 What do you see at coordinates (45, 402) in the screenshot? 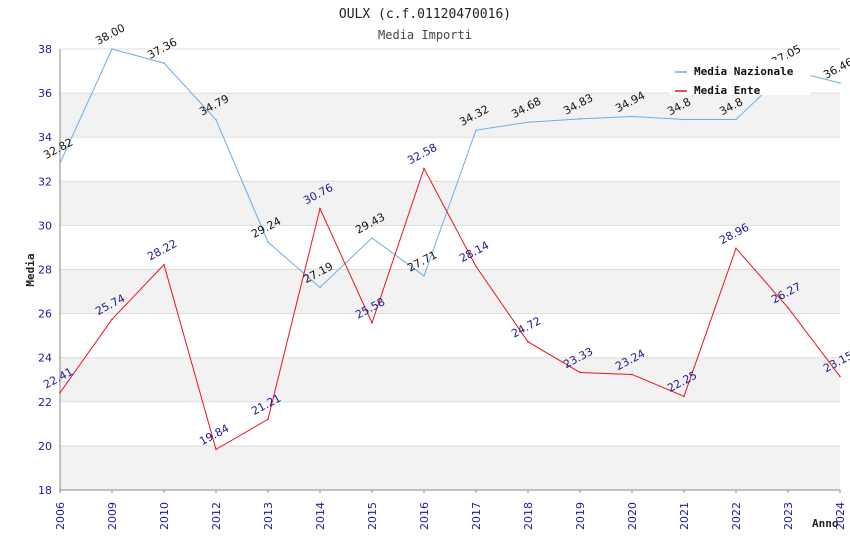
I see `y-tick-label: 22` at bounding box center [45, 402].